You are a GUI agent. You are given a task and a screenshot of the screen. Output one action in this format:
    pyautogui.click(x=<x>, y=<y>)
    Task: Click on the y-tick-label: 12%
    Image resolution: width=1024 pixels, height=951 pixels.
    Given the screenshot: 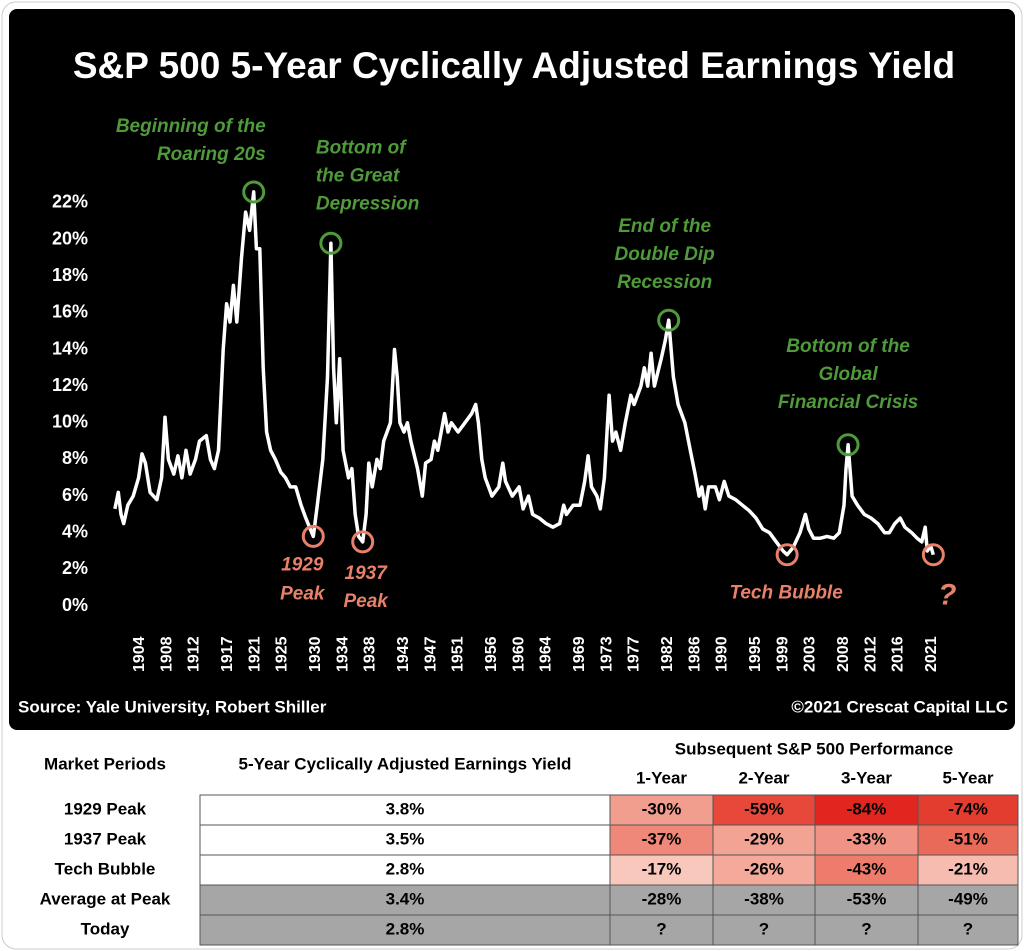 What is the action you would take?
    pyautogui.click(x=70, y=385)
    